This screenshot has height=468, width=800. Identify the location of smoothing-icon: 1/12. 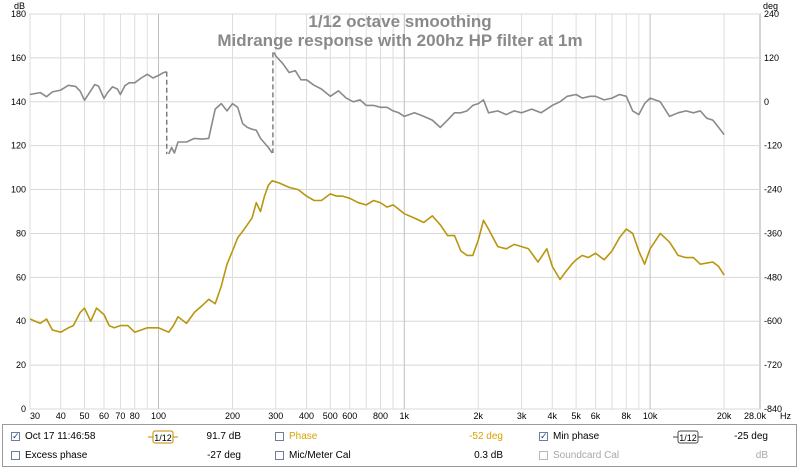
(163, 437).